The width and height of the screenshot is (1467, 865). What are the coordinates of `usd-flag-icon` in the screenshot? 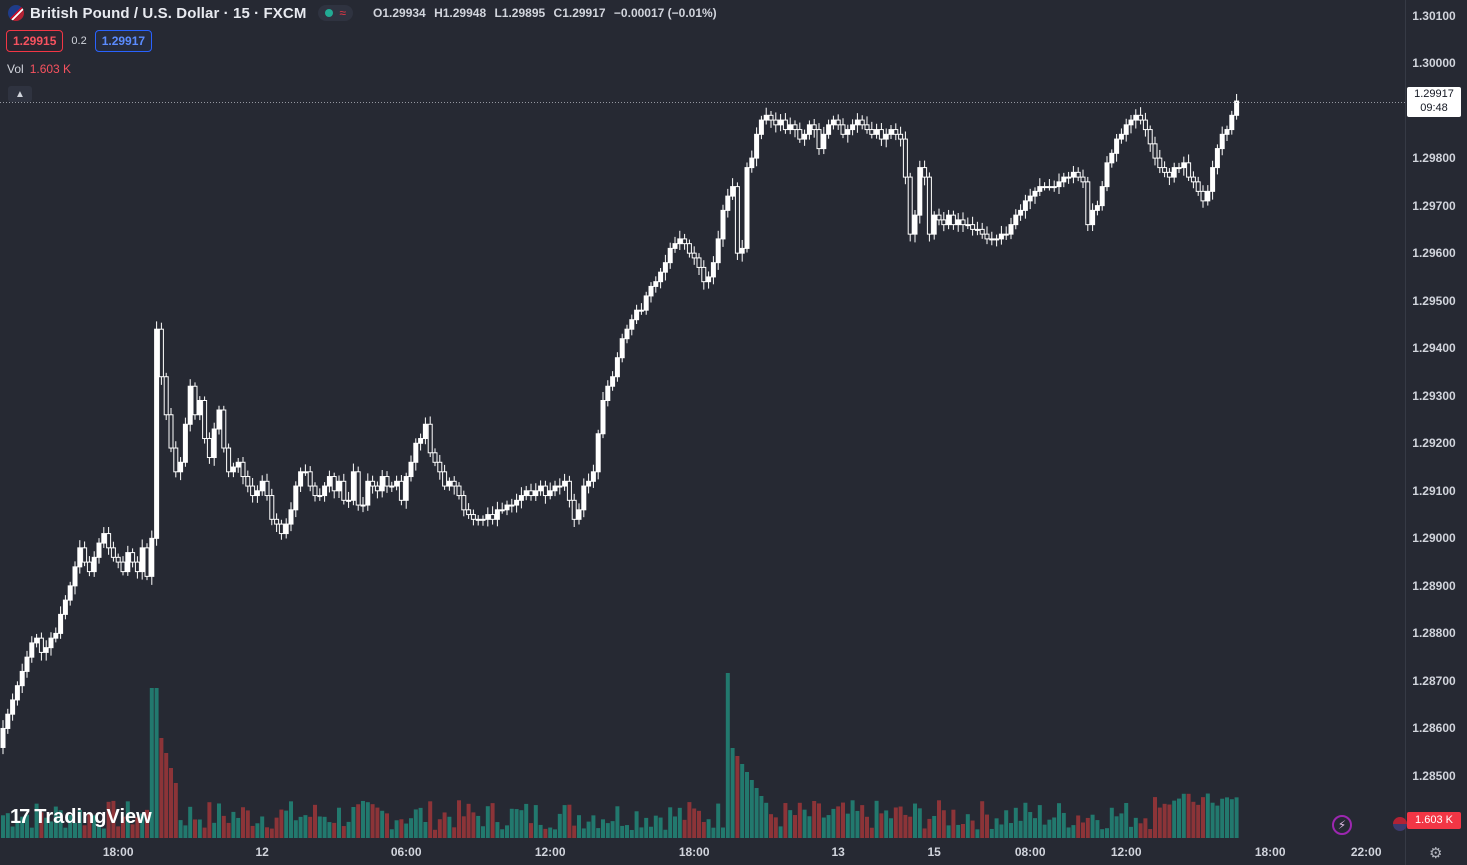 It's located at (1400, 824).